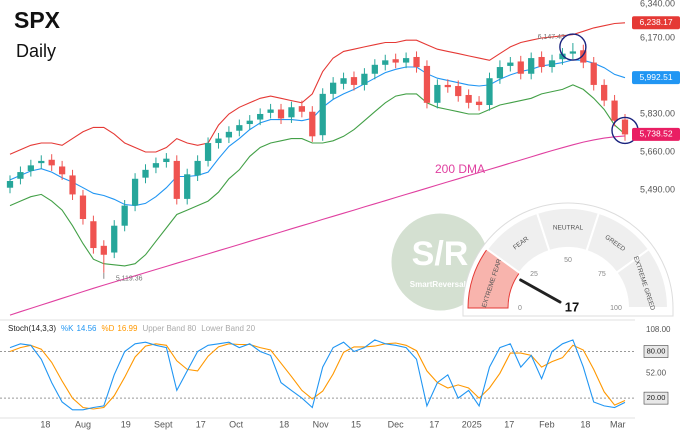  What do you see at coordinates (642, 278) in the screenshot?
I see `gauge-zone` at bounding box center [642, 278].